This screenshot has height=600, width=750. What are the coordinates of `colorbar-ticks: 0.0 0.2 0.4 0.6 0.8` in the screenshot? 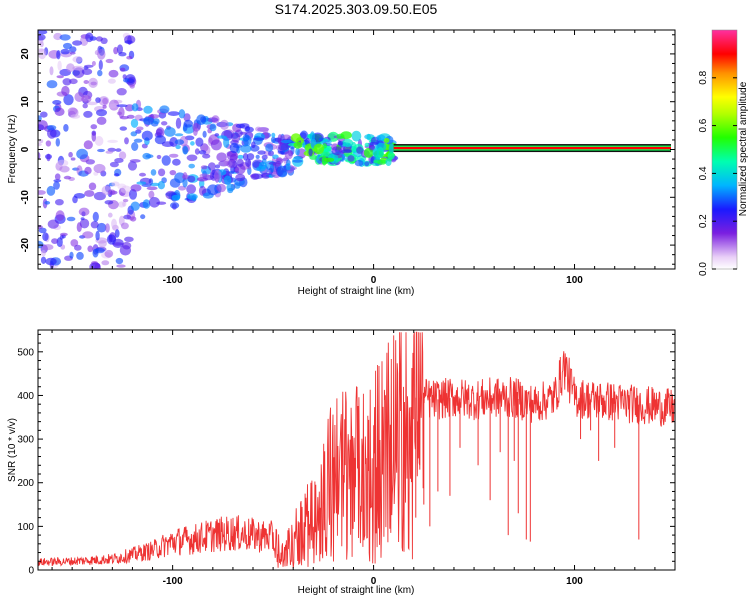 It's located at (717, 173).